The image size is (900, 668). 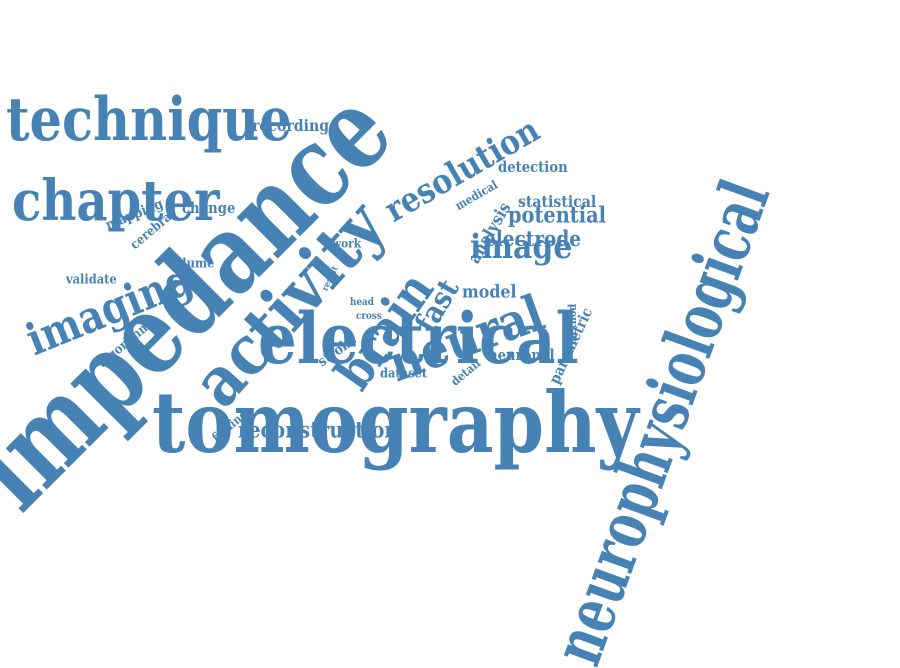 I want to click on word-chapter: chapter, so click(x=116, y=201).